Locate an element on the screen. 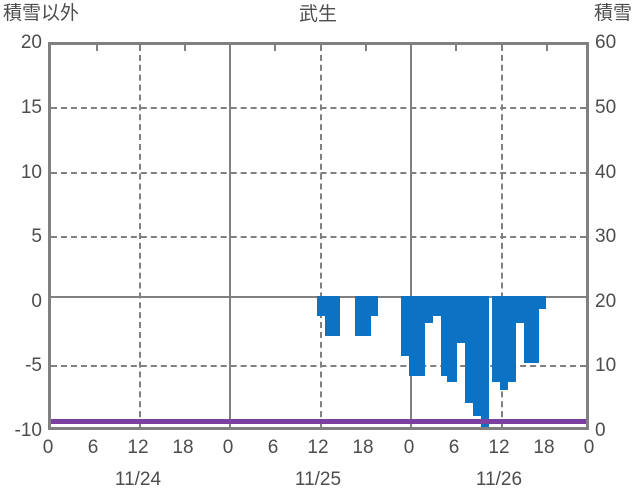 Image resolution: width=636 pixels, height=501 pixels. x-tick-hour-6: 12 is located at coordinates (318, 447).